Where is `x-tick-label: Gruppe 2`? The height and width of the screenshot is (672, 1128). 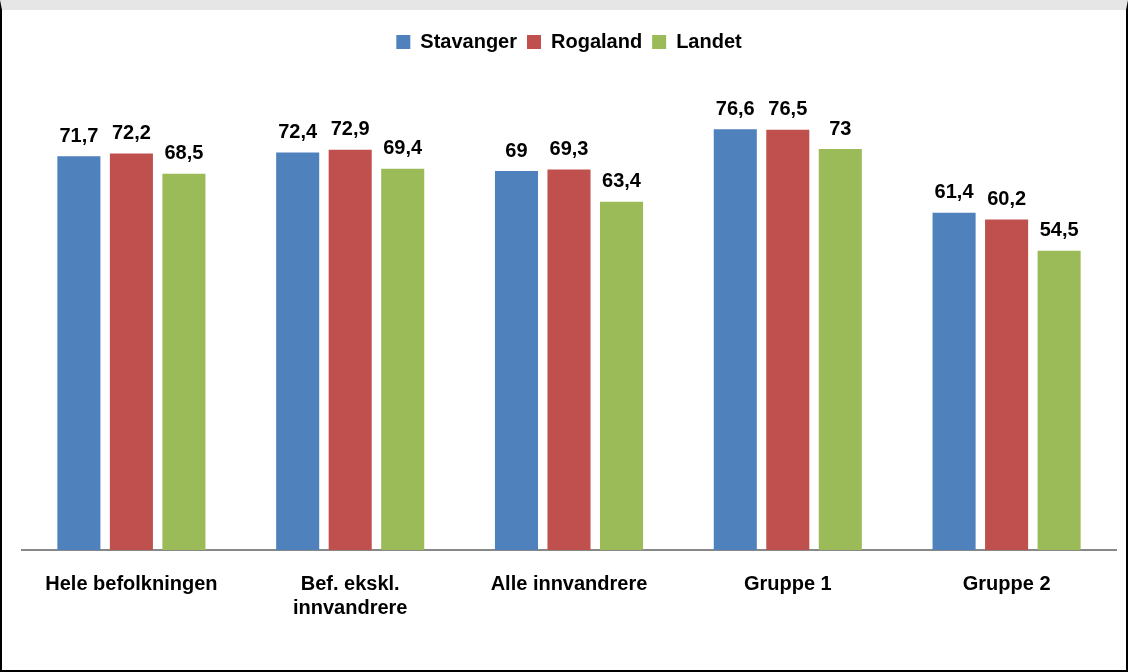 x-tick-label: Gruppe 2 is located at coordinates (1006, 582).